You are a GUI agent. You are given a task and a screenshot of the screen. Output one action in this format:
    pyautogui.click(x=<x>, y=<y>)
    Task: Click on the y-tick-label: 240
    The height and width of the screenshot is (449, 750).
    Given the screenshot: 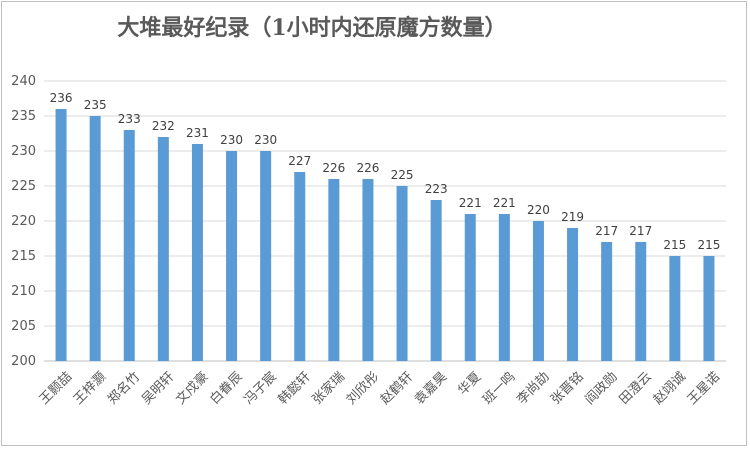 What is the action you would take?
    pyautogui.click(x=23, y=81)
    